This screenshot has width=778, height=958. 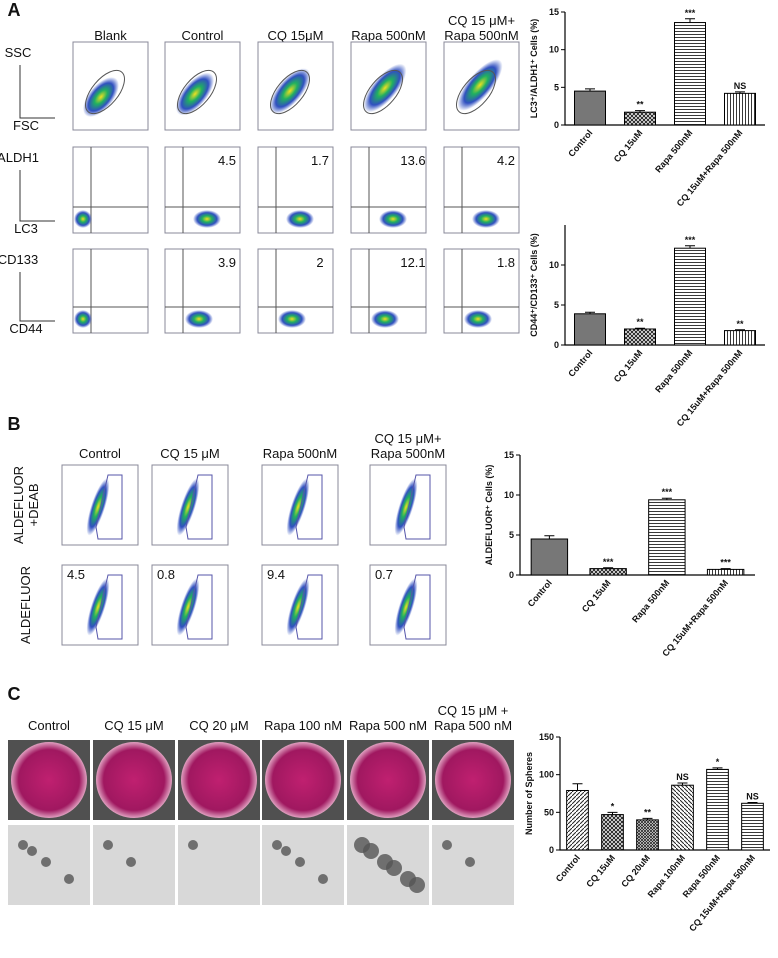 I want to click on column-header: Rapa 100 nM, so click(x=303, y=725).